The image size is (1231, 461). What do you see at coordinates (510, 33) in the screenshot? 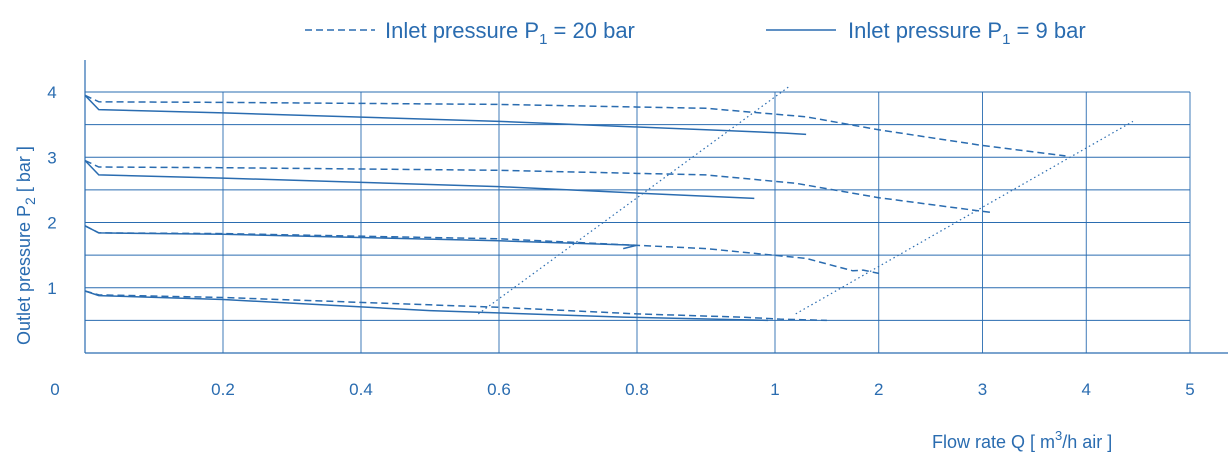
I see `legend-label-dashed: Inlet pressure P1 = 20 bar` at bounding box center [510, 33].